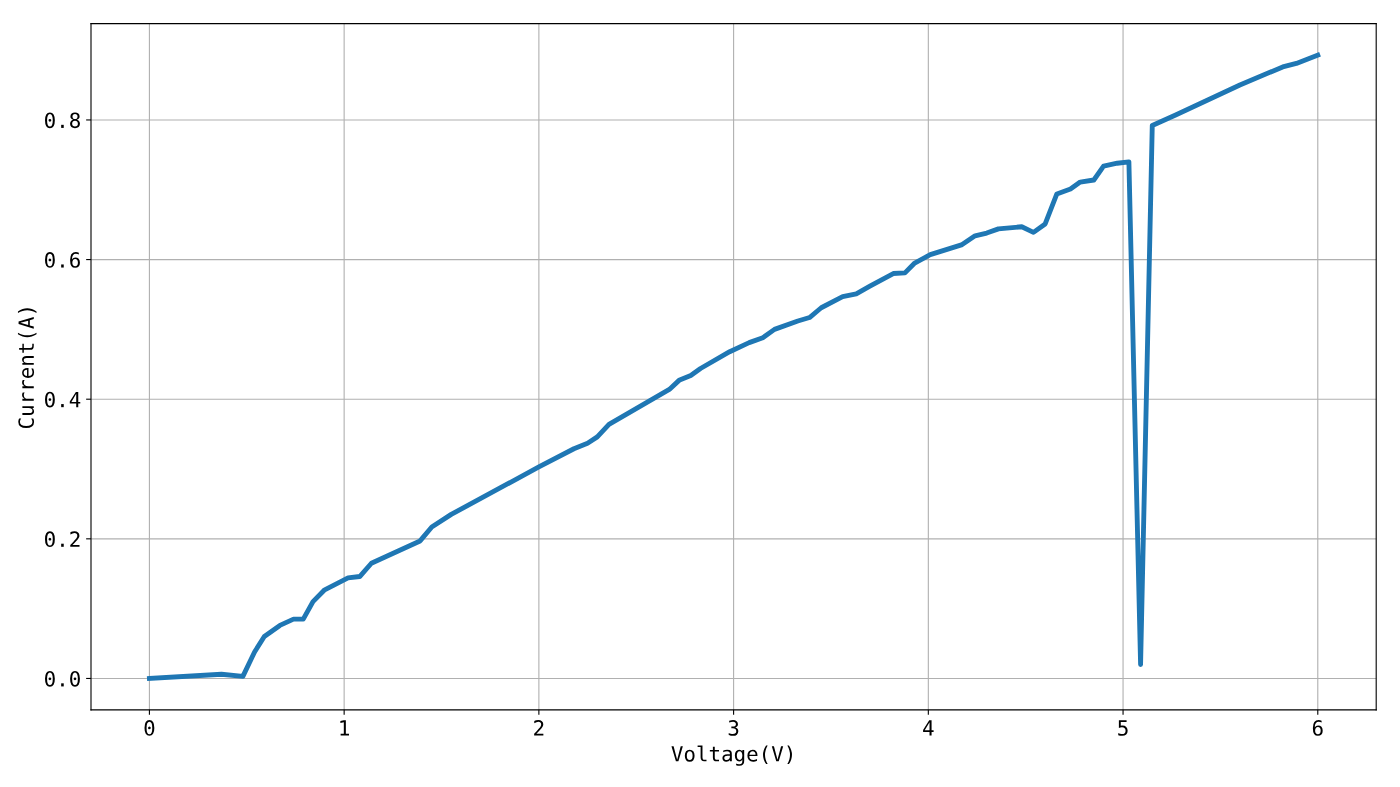 This screenshot has width=1400, height=787. What do you see at coordinates (62, 539) in the screenshot?
I see `y-tick-label: 0.2` at bounding box center [62, 539].